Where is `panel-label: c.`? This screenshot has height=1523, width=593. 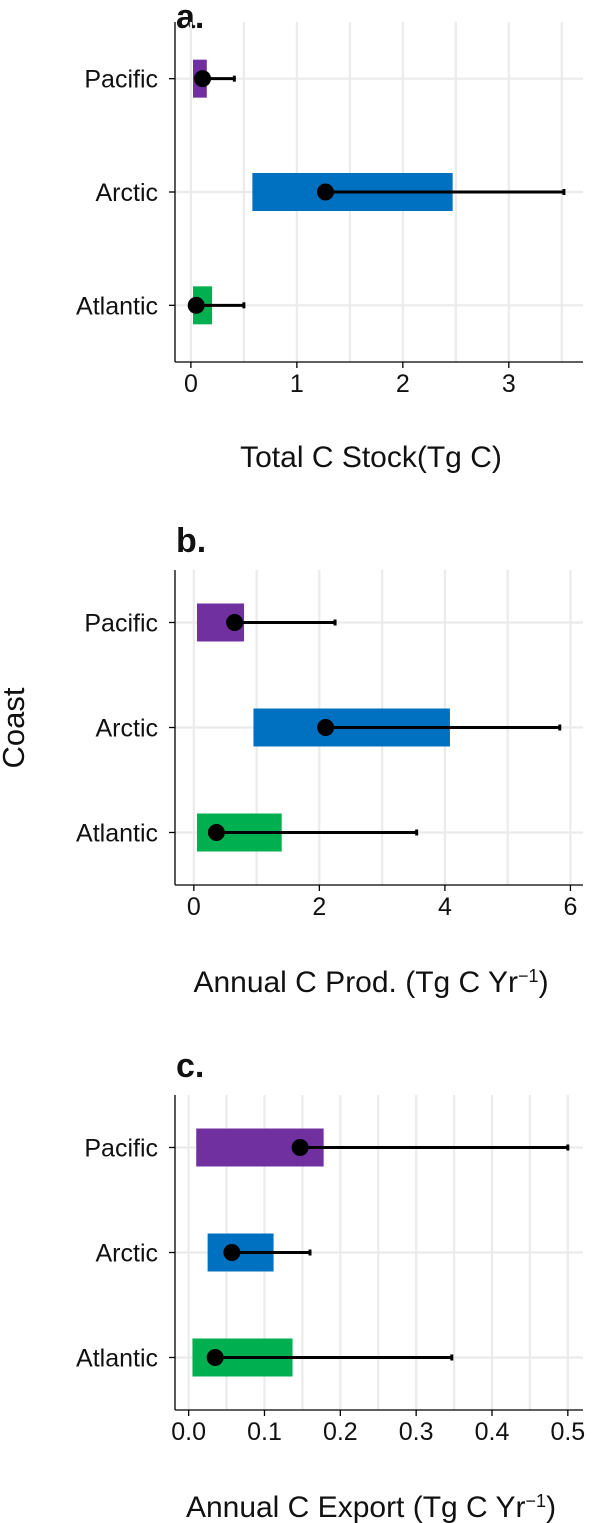
panel-label: c. is located at coordinates (190, 1066).